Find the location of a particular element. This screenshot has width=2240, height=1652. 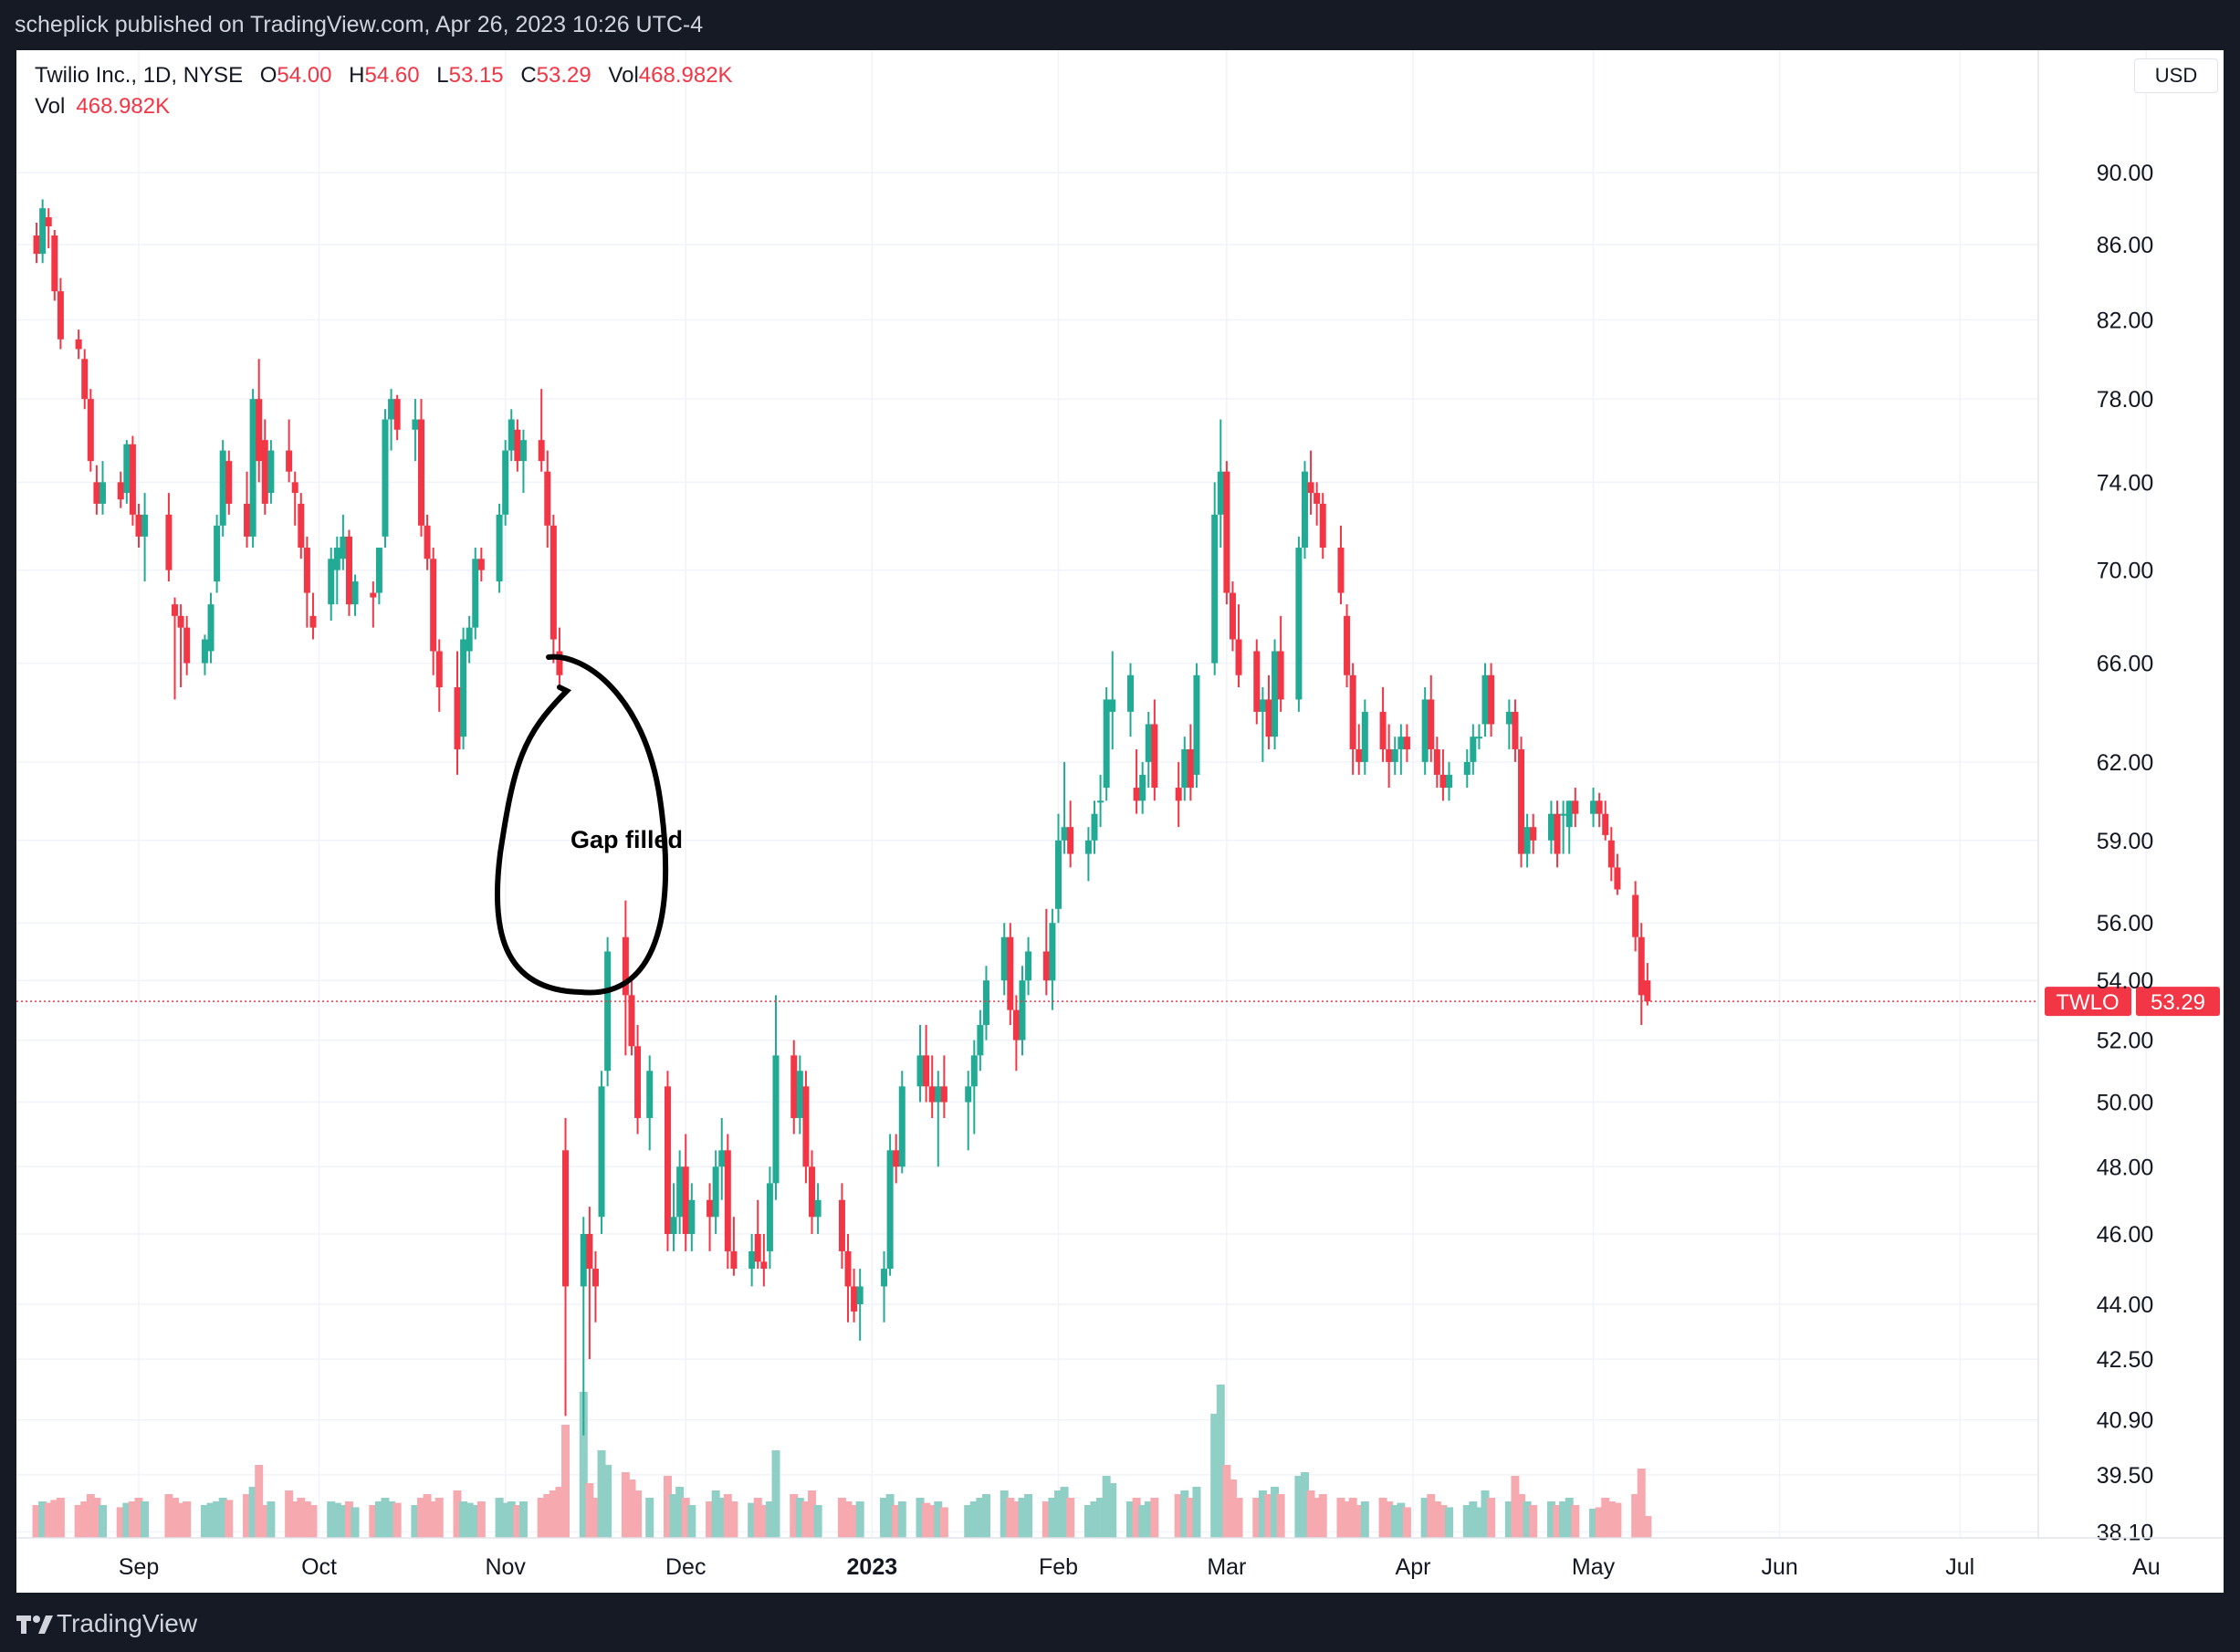

currency-button: USD is located at coordinates (2176, 75).